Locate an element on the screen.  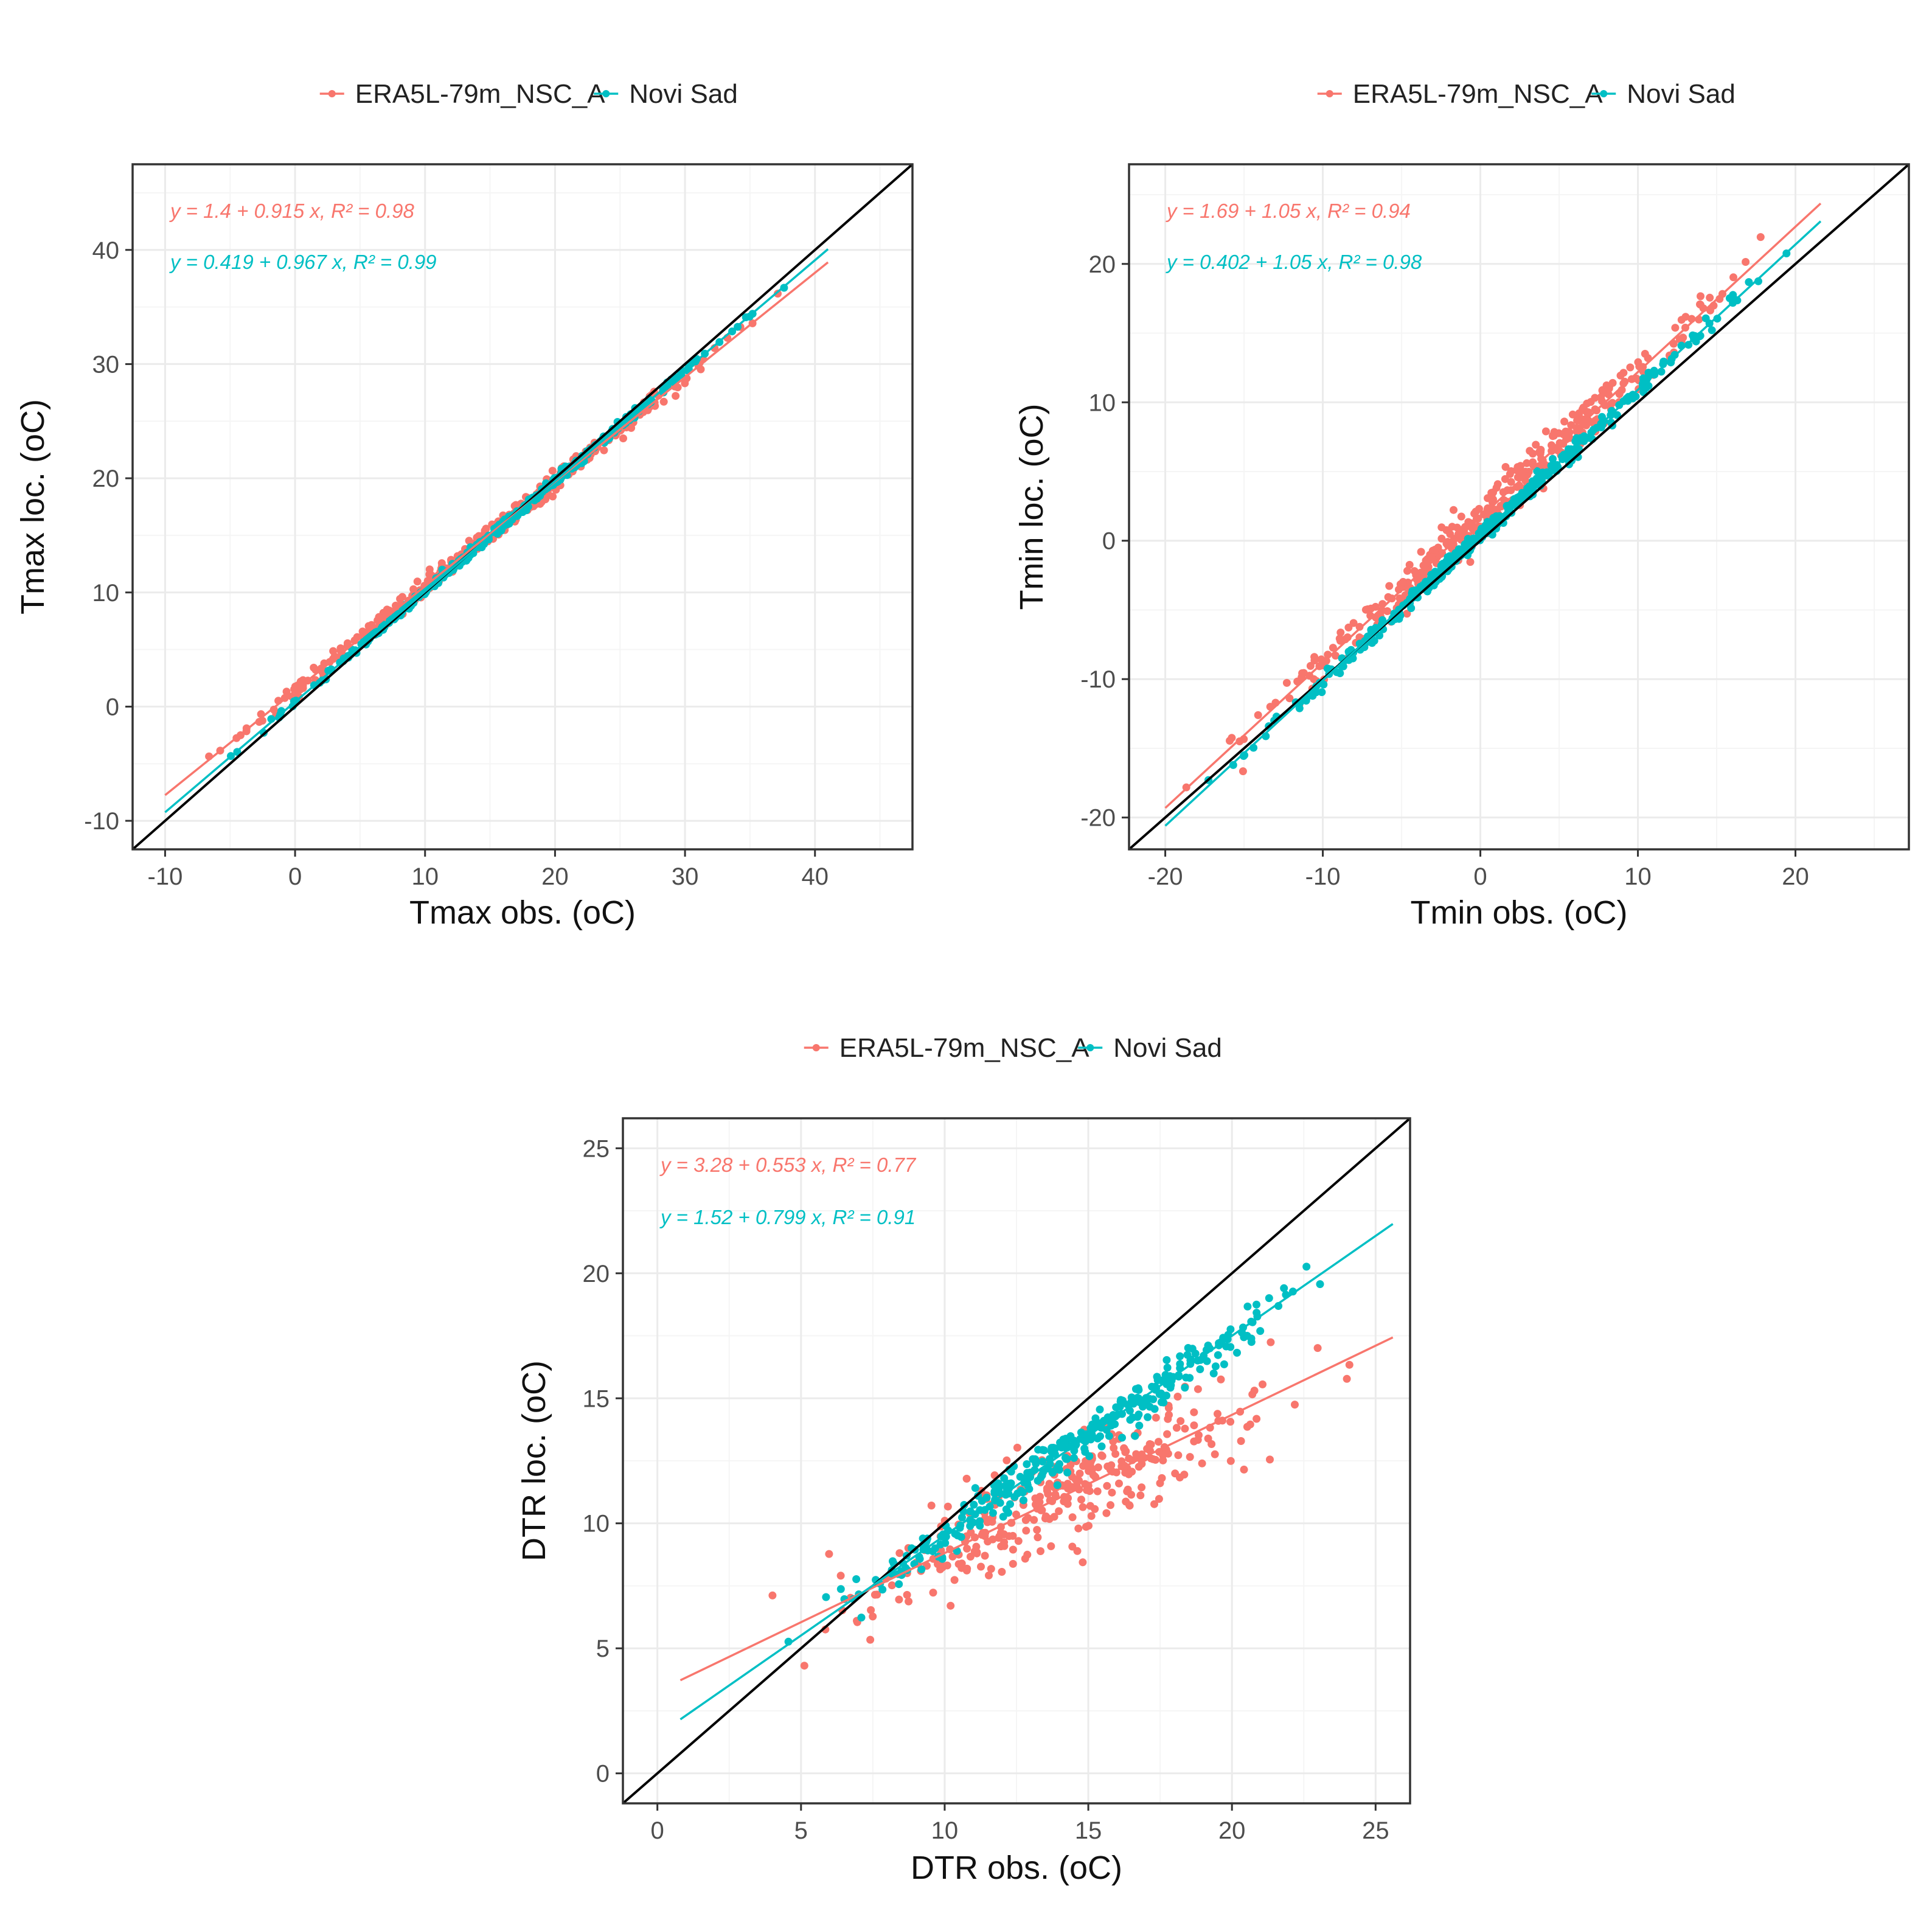
equation-era5l: y = 3.28 + 0.553 x, R² = 0.77 is located at coordinates (788, 1165).